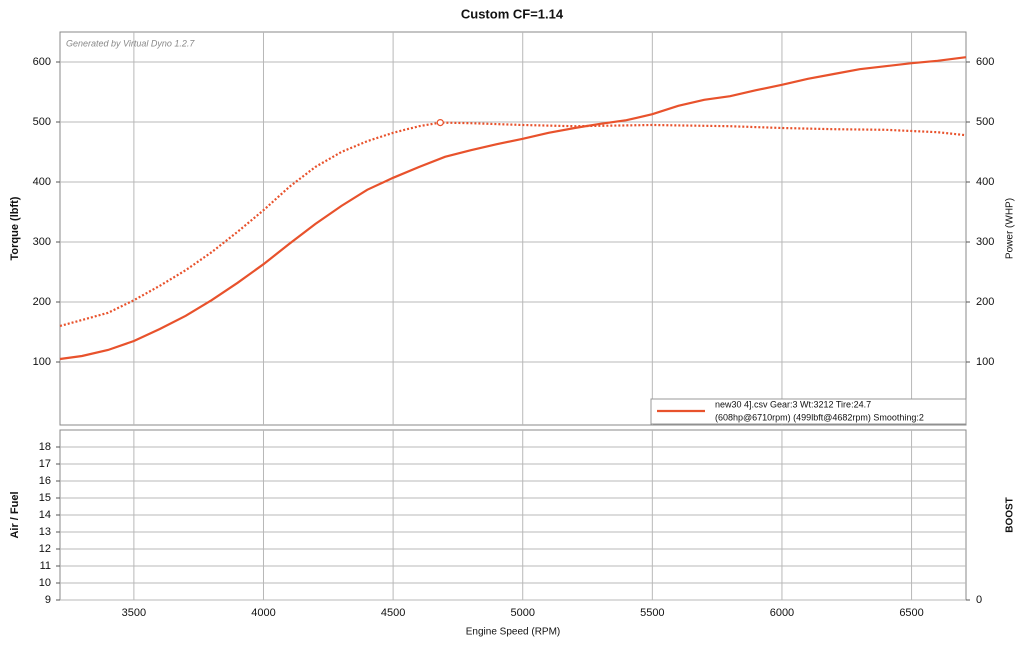 The width and height of the screenshot is (1024, 646). What do you see at coordinates (512, 13) in the screenshot?
I see `chart-title: Custom CF=1.14` at bounding box center [512, 13].